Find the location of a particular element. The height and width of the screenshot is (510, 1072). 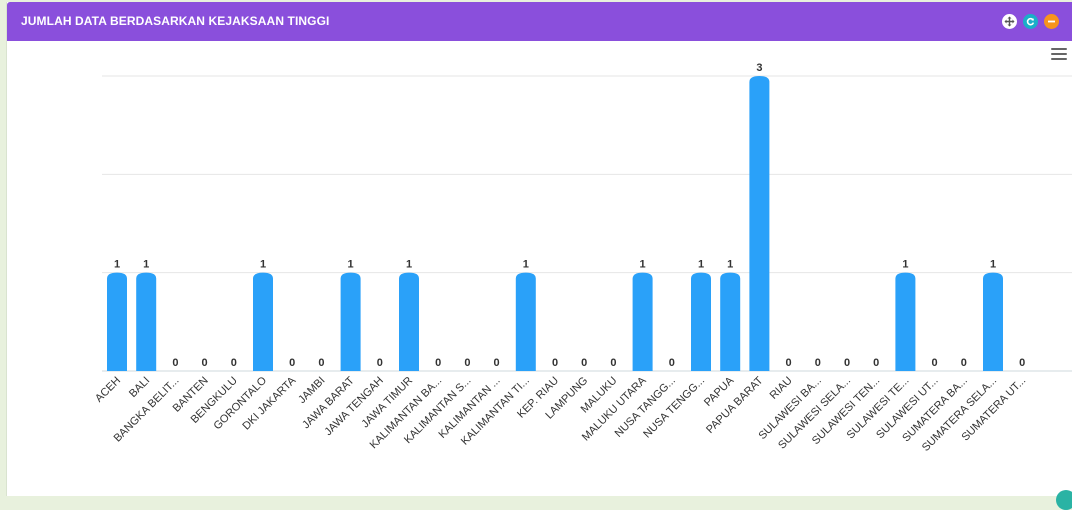

panel-title: JUMLAH DATA BERDASARKAN KEJAKSAAN TINGGI is located at coordinates (175, 21).